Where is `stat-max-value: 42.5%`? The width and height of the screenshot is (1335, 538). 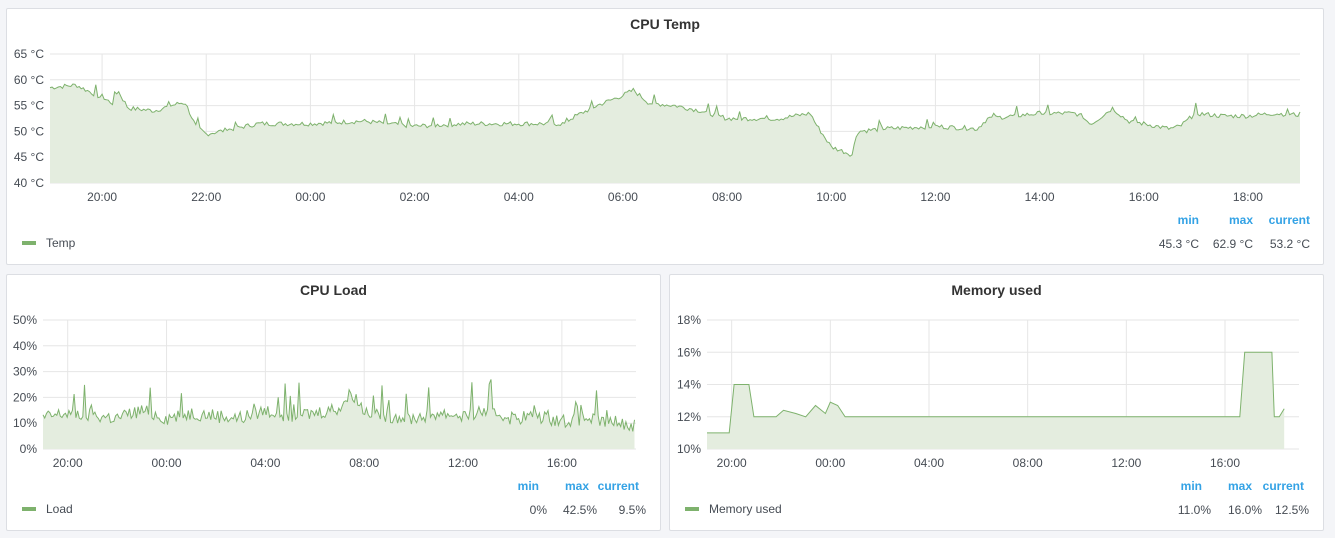
stat-max-value: 42.5% is located at coordinates (579, 510).